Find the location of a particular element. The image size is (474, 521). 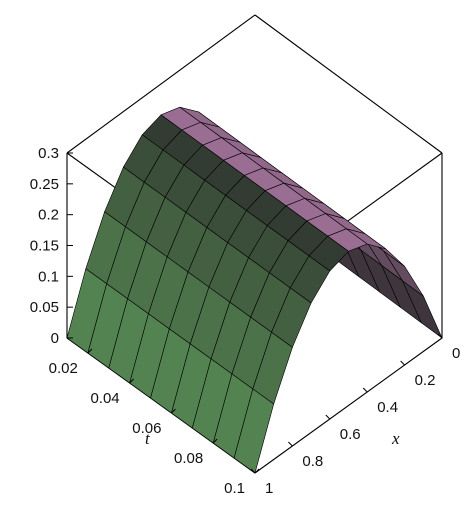

t-tick-label: 0.04 is located at coordinates (104, 398).